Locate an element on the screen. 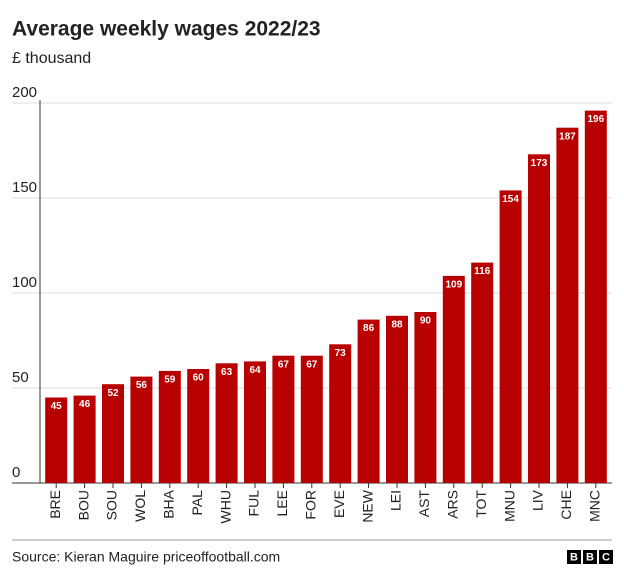  x-tick-label: FUL is located at coordinates (254, 503).